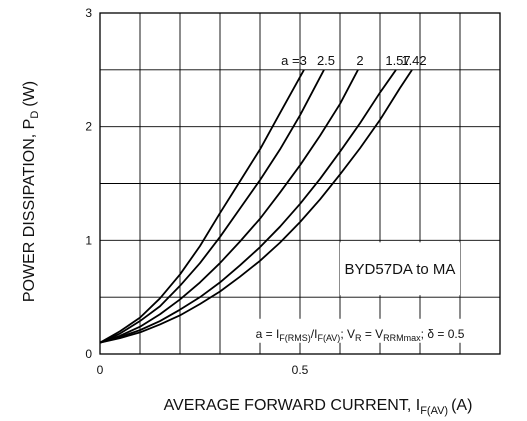 This screenshot has width=527, height=421. What do you see at coordinates (100, 370) in the screenshot?
I see `x-tick-label: 0` at bounding box center [100, 370].